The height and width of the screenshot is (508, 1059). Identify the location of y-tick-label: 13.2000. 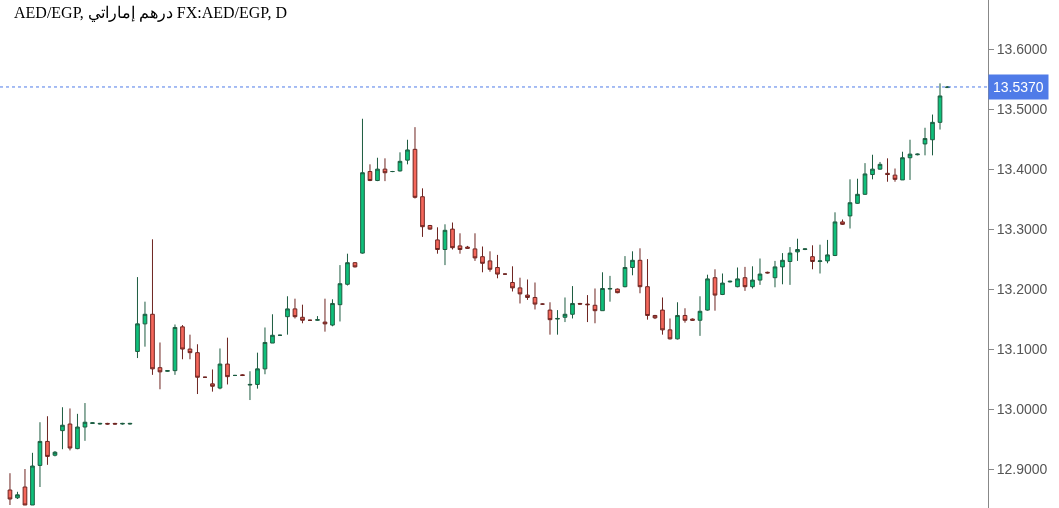
(1022, 288).